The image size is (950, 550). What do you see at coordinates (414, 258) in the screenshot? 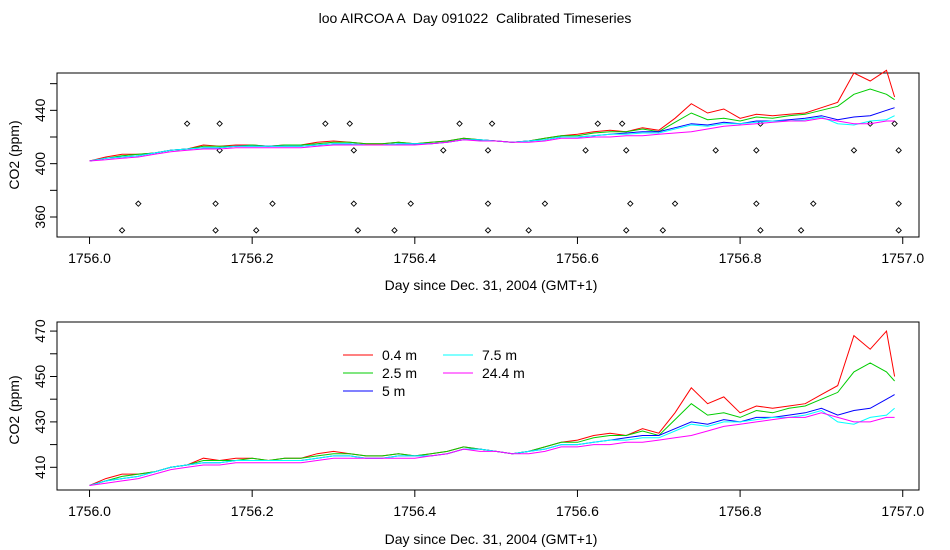
I see `top-xtick-label: 1756.4` at bounding box center [414, 258].